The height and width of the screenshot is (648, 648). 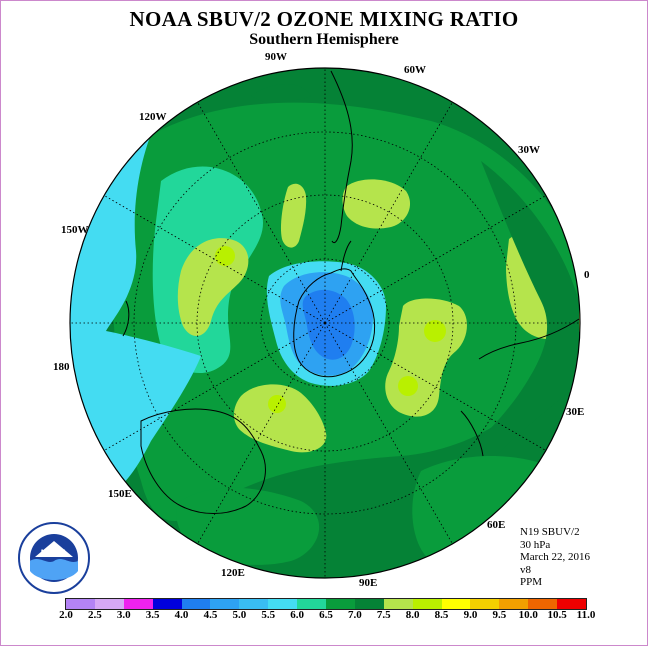 I want to click on color-scale-tick-label: 5.0, so click(x=239, y=615).